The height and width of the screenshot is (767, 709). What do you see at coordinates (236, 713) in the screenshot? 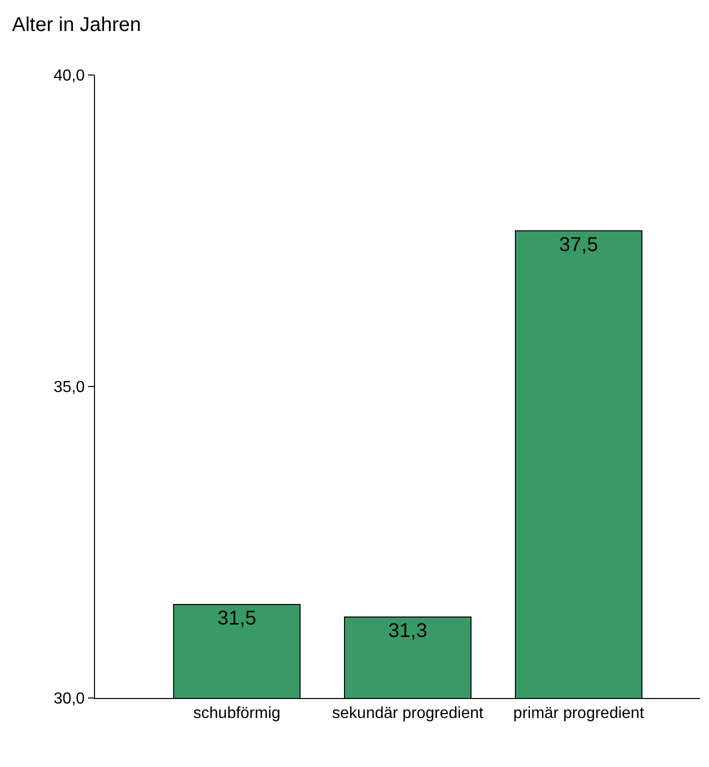
I see `x-tick-label: schubförmig` at bounding box center [236, 713].